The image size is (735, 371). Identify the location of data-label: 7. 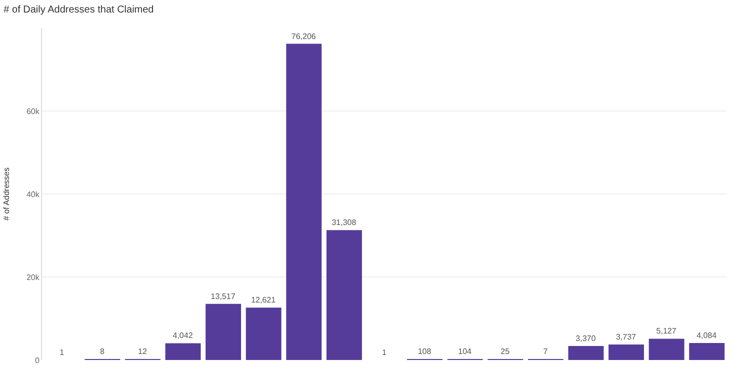
(545, 351).